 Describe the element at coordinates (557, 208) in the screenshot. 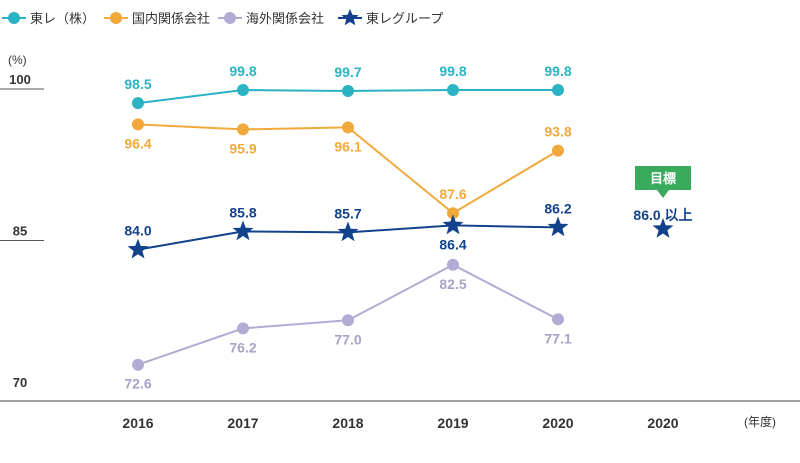

I see `data-label: 86.2` at that location.